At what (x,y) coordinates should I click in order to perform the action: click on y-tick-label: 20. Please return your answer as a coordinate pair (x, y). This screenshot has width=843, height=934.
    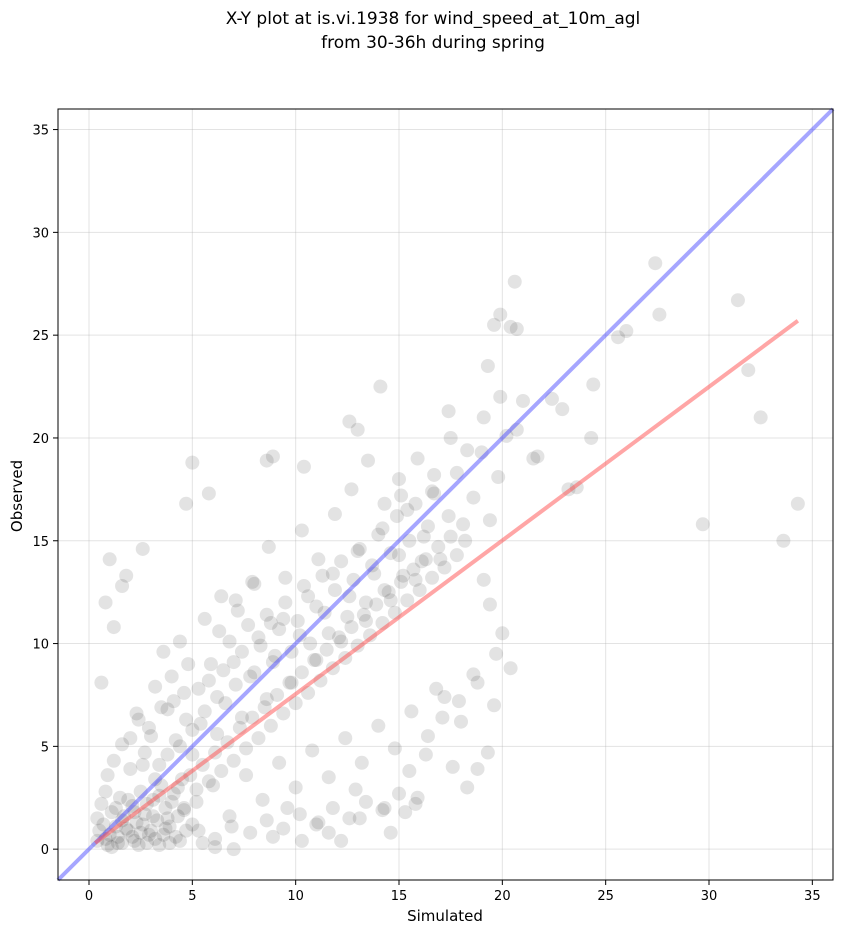
    Looking at the image, I should click on (40, 439).